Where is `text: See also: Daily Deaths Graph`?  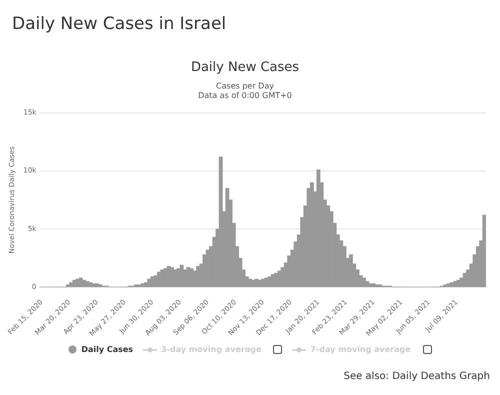 text: See also: Daily Deaths Graph is located at coordinates (417, 376).